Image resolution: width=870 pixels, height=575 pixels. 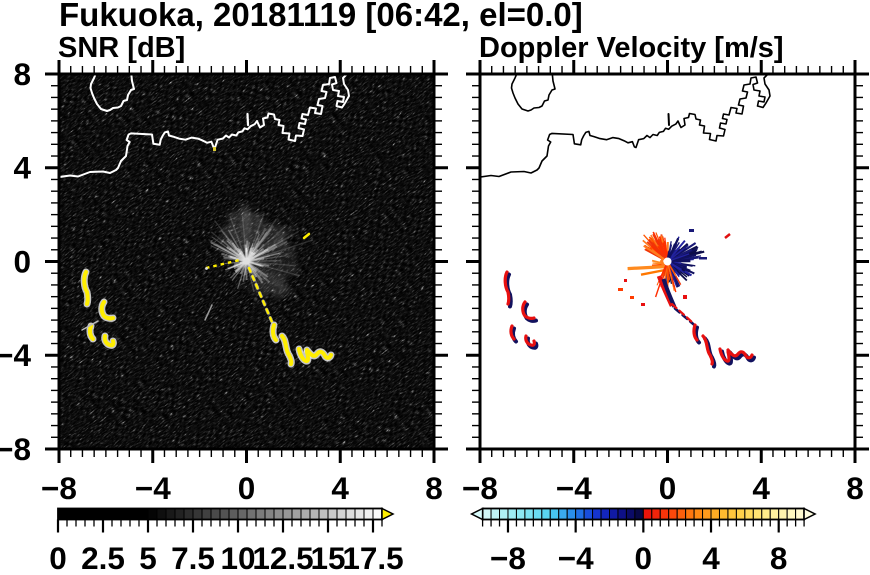 What do you see at coordinates (372, 555) in the screenshot?
I see `svg-text: 17.5` at bounding box center [372, 555].